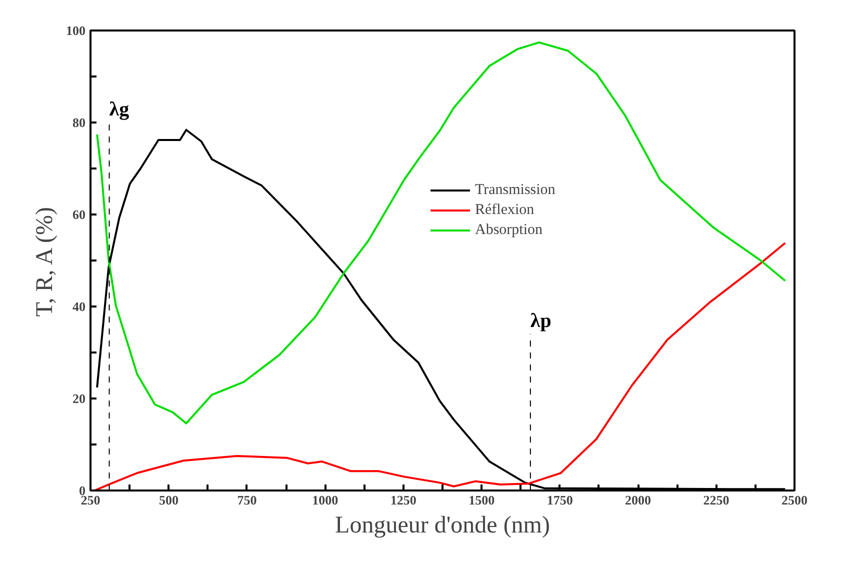 This screenshot has width=864, height=570. What do you see at coordinates (508, 230) in the screenshot?
I see `legend-label: Absorption` at bounding box center [508, 230].